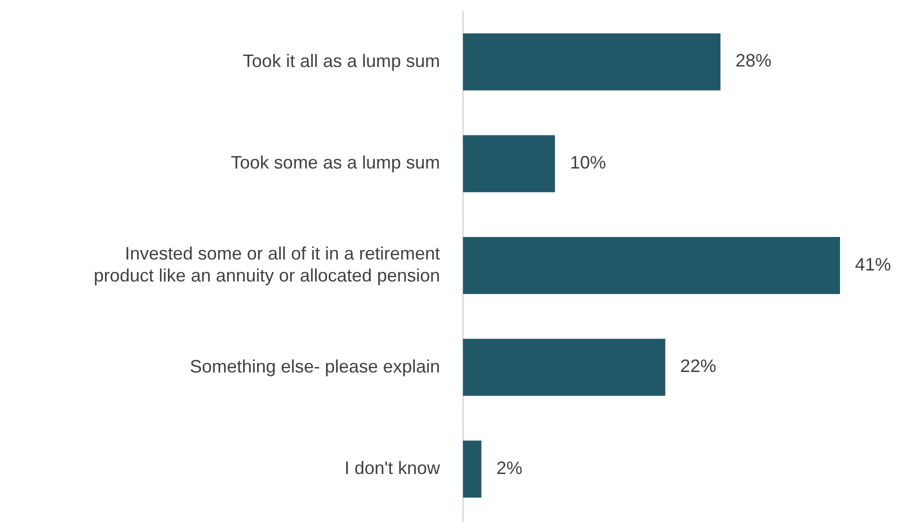 The image size is (898, 523). What do you see at coordinates (698, 366) in the screenshot?
I see `data-label: 22%` at bounding box center [698, 366].